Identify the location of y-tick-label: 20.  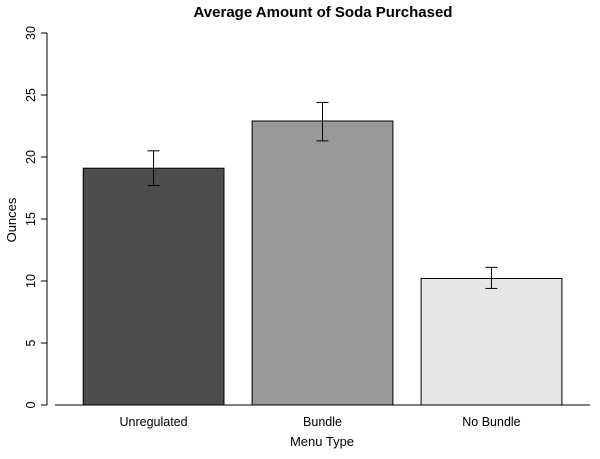
(31, 157).